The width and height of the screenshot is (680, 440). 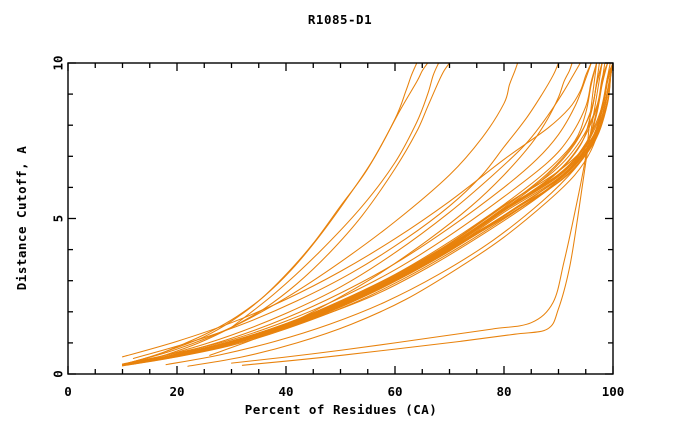 I want to click on x-tick-label: 0, so click(x=68, y=391).